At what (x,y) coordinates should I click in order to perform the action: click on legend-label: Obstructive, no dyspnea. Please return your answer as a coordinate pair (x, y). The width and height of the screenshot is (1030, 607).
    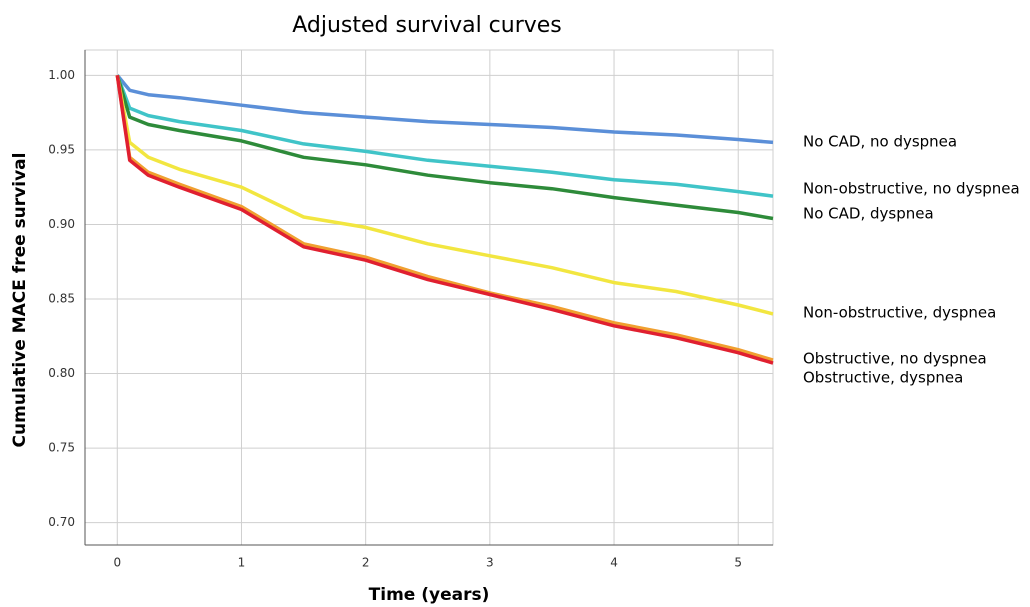
    Looking at the image, I should click on (895, 359).